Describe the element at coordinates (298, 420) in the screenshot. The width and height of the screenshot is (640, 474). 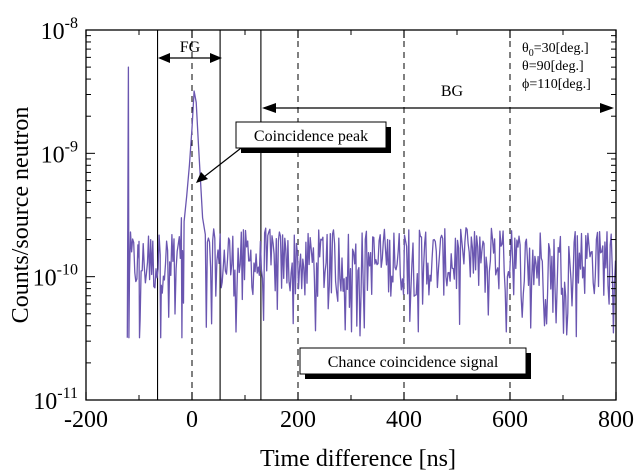
I see `x-tick-label: 200` at that location.